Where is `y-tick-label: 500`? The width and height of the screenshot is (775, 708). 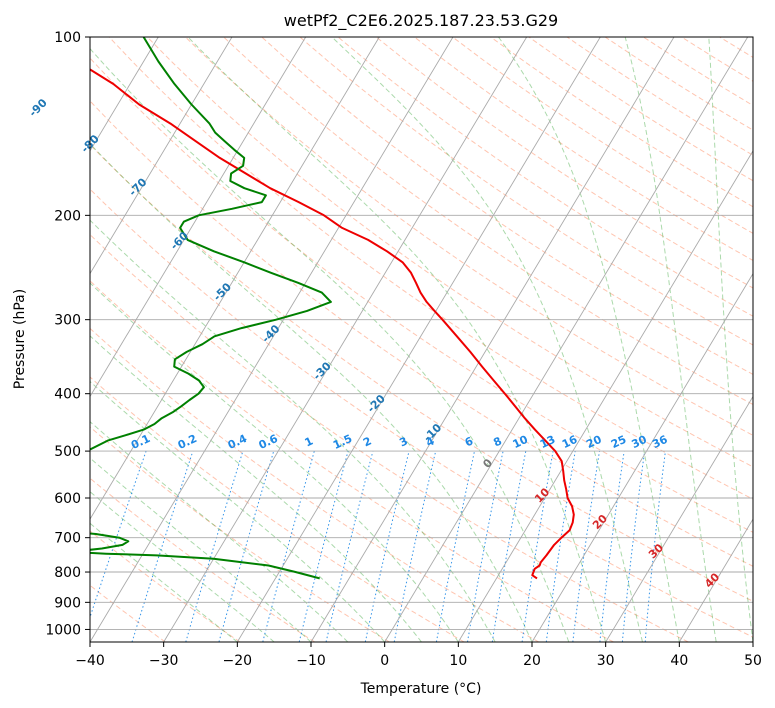 y-tick-label: 500 is located at coordinates (67, 452).